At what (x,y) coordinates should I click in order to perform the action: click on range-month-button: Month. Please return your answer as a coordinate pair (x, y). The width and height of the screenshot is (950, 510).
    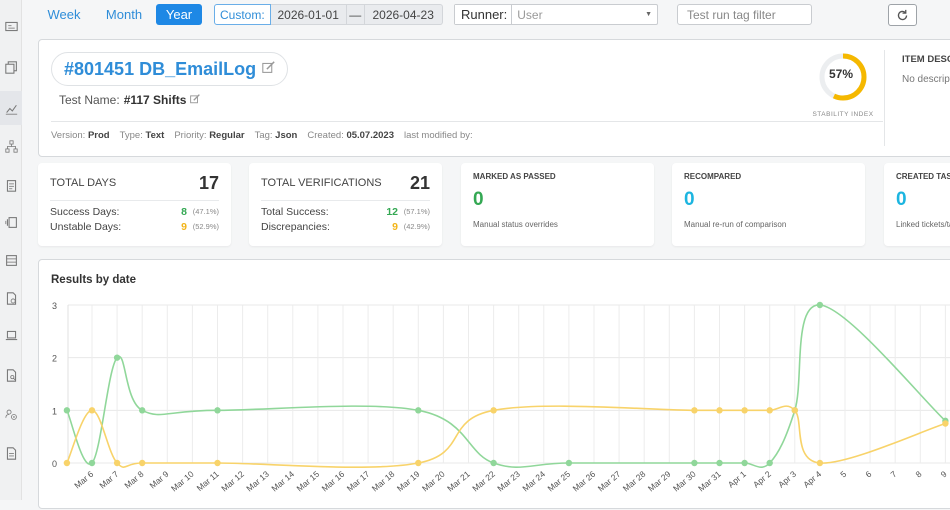
    Looking at the image, I should click on (124, 14).